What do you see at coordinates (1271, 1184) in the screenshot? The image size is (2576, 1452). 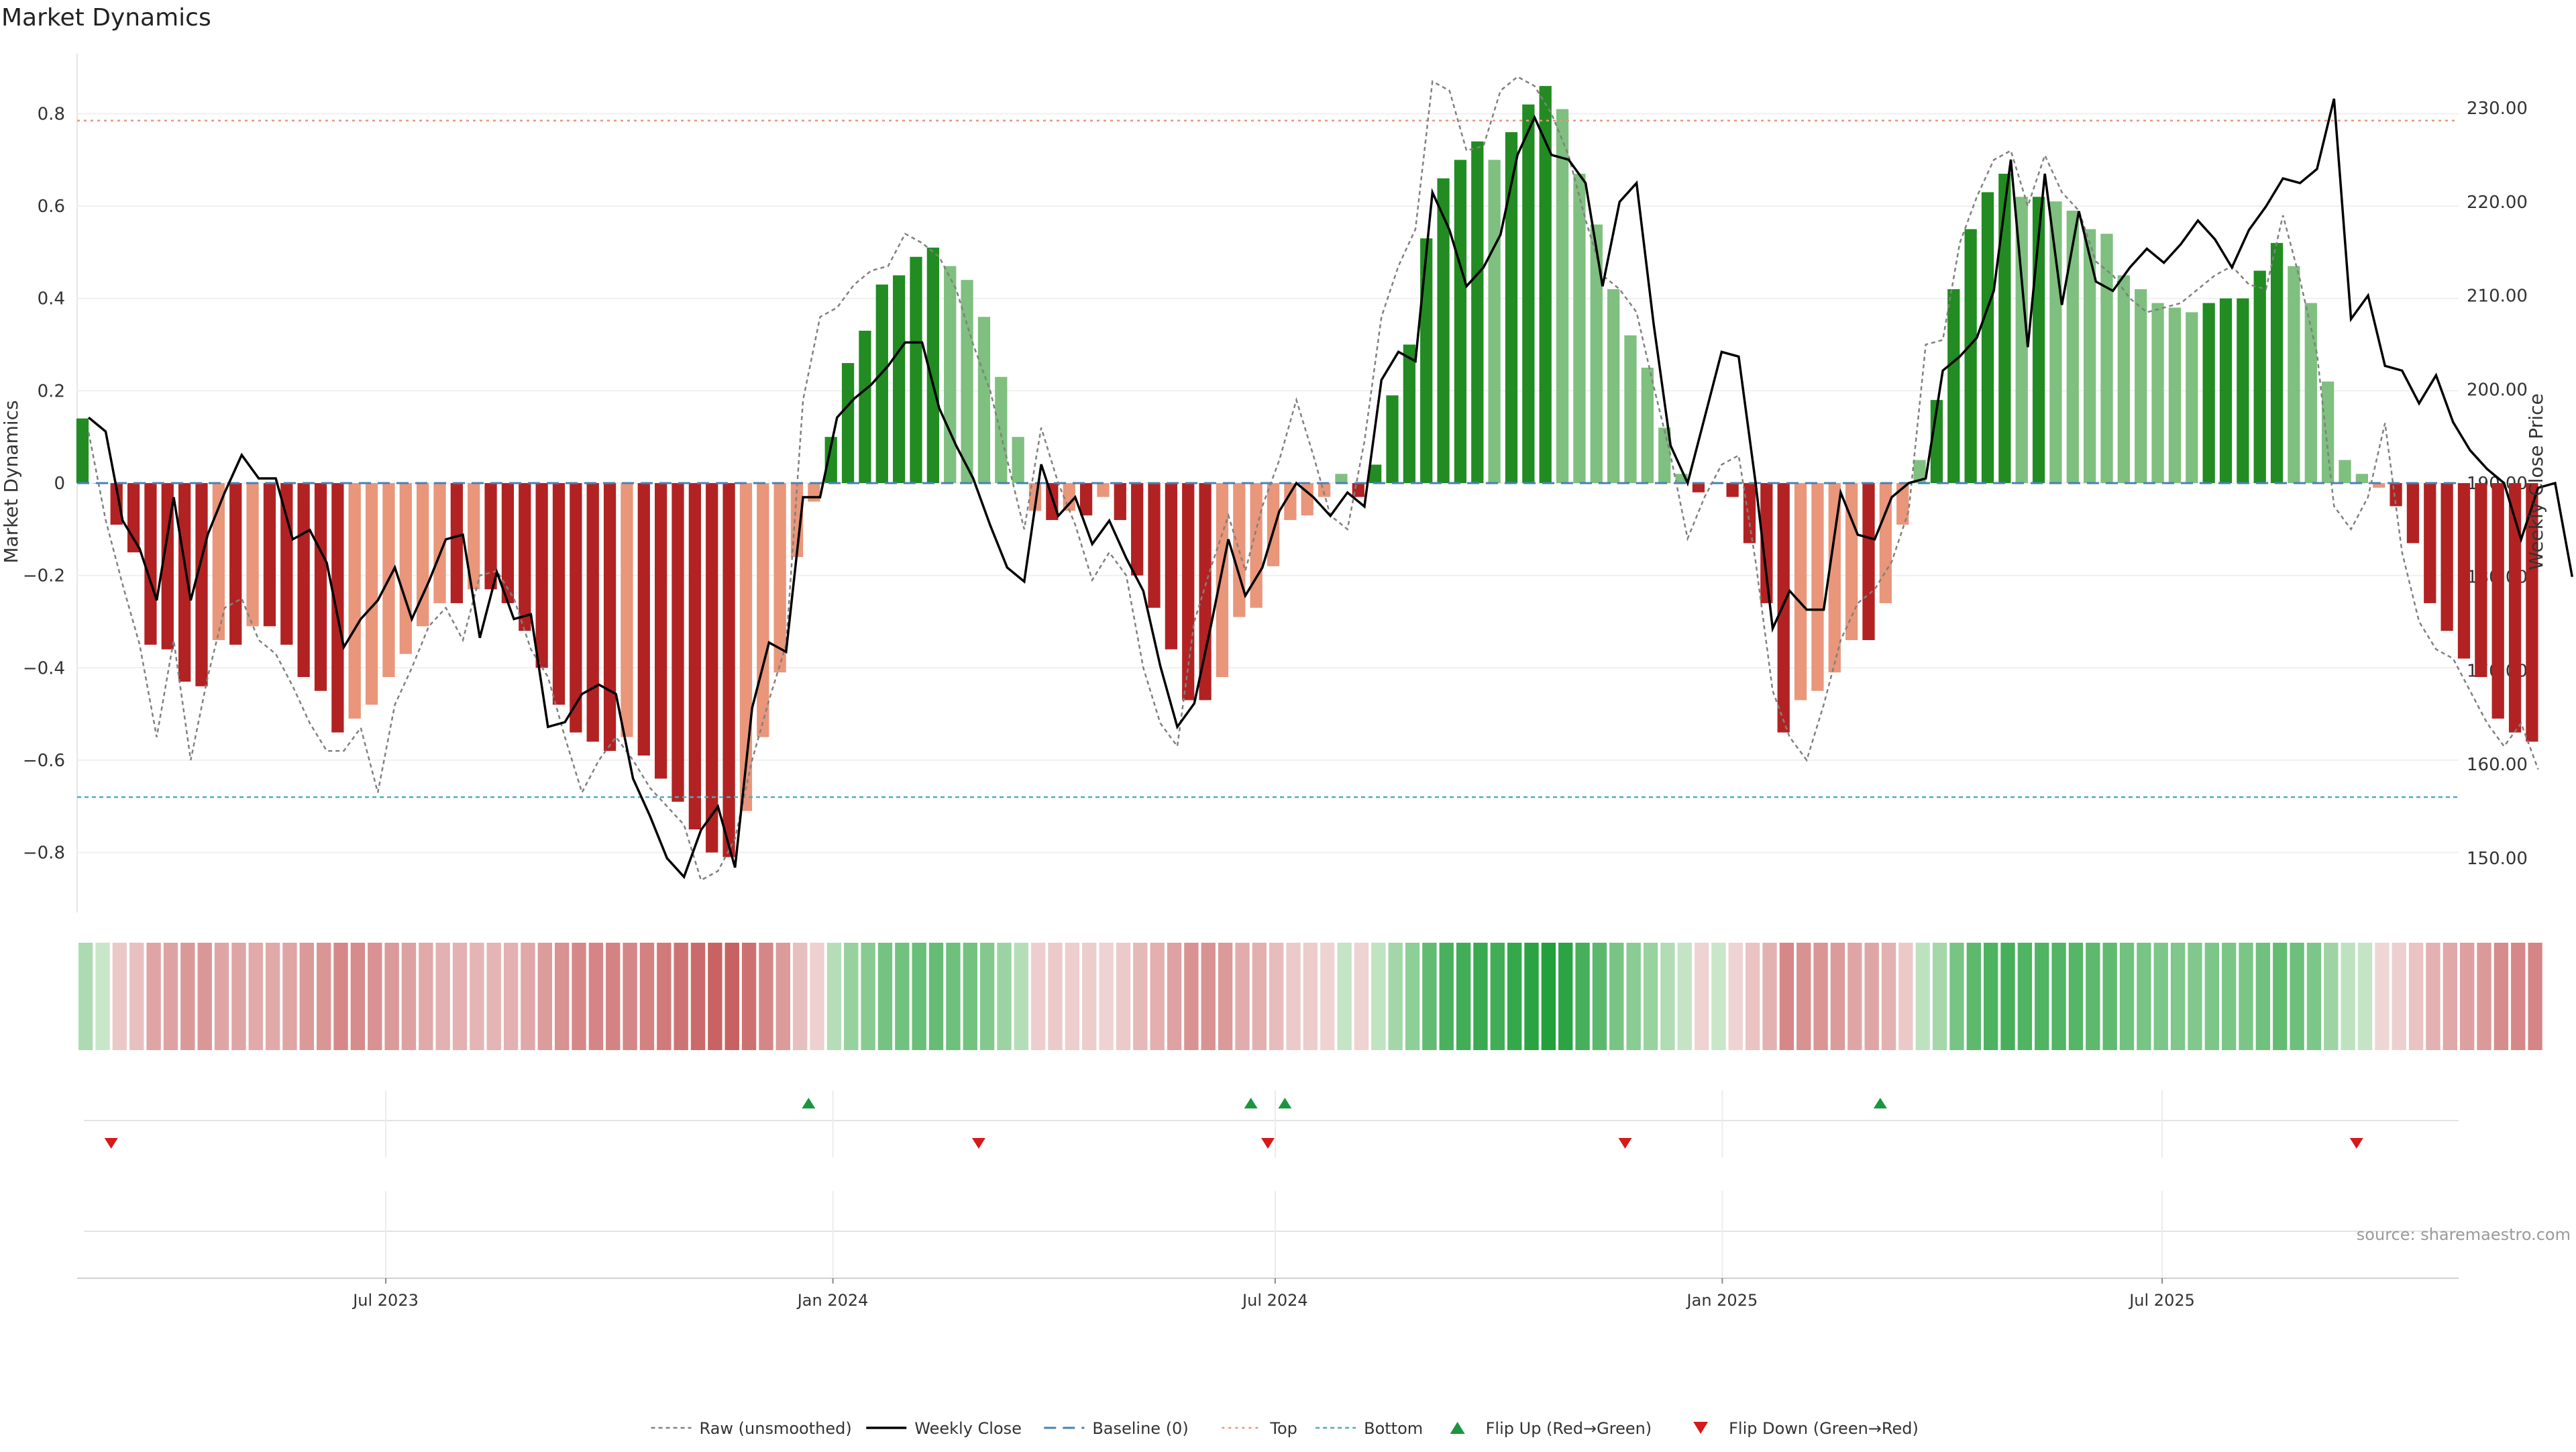 I see `flip-panel` at bounding box center [1271, 1184].